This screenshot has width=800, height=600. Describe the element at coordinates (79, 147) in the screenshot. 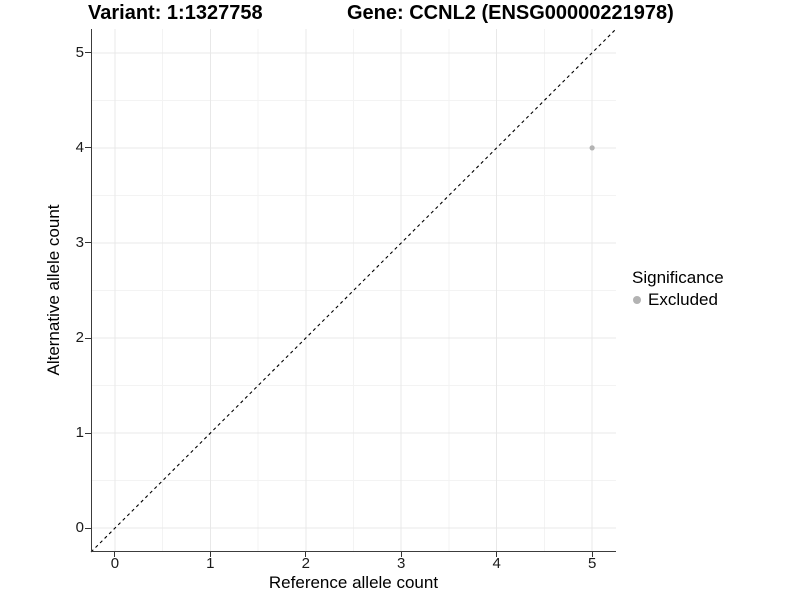

I see `y-tick-label: 4` at that location.